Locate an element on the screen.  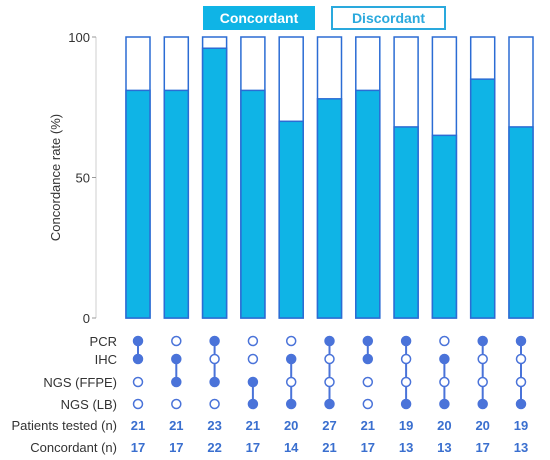
concordant-count: 14 is located at coordinates (291, 447).